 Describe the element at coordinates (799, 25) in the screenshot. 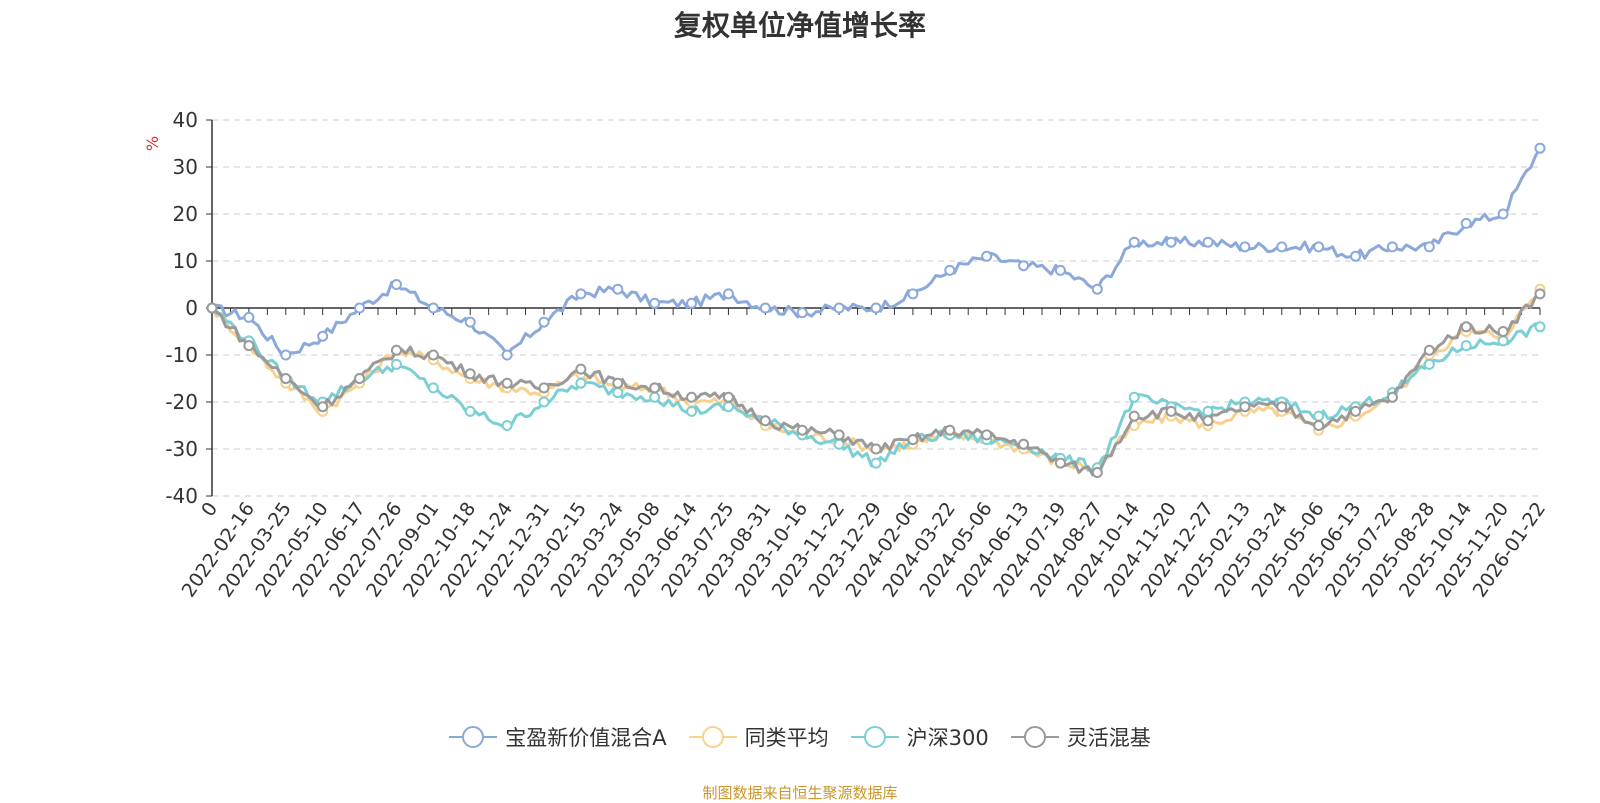

I see `chart-title: 复权单位净值增长率` at that location.